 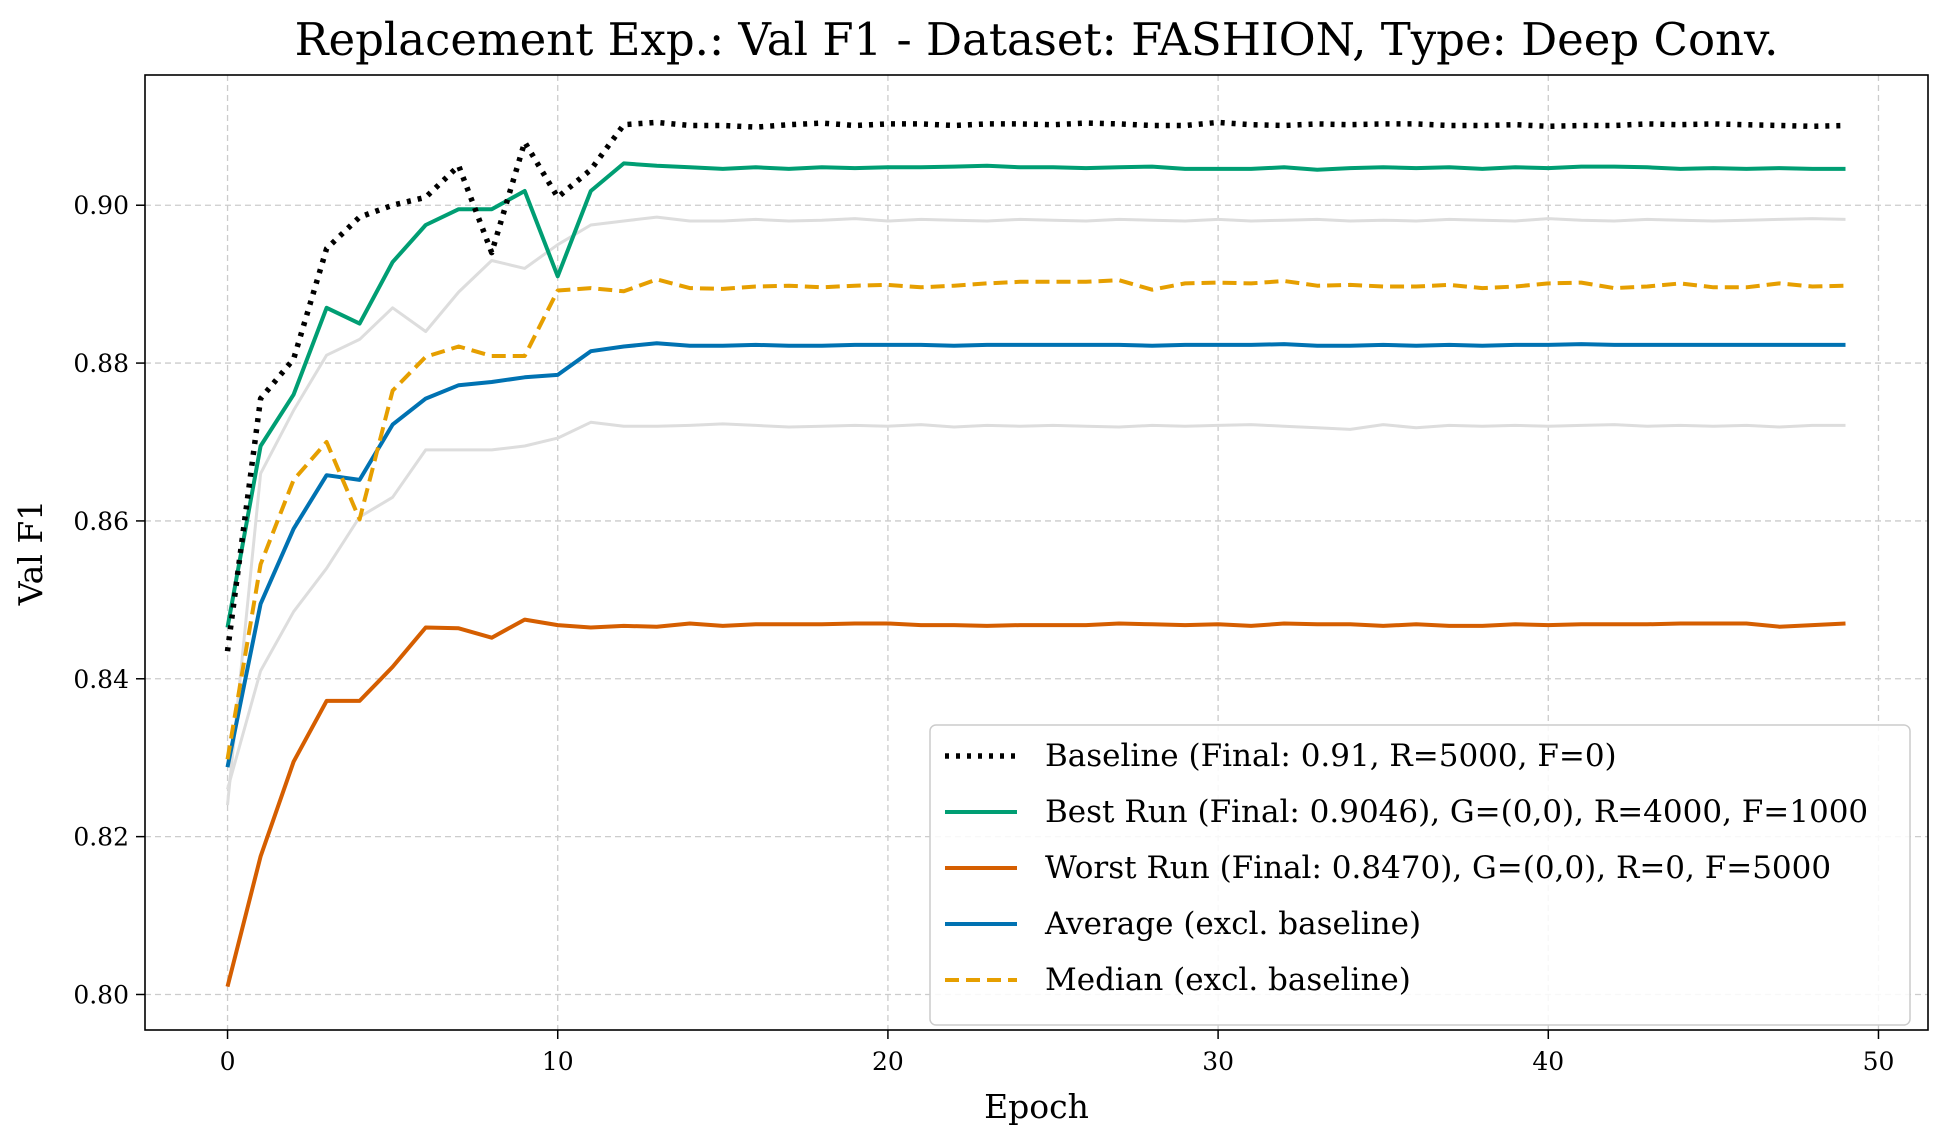 I want to click on x-tick-label: 20, so click(x=888, y=1061).